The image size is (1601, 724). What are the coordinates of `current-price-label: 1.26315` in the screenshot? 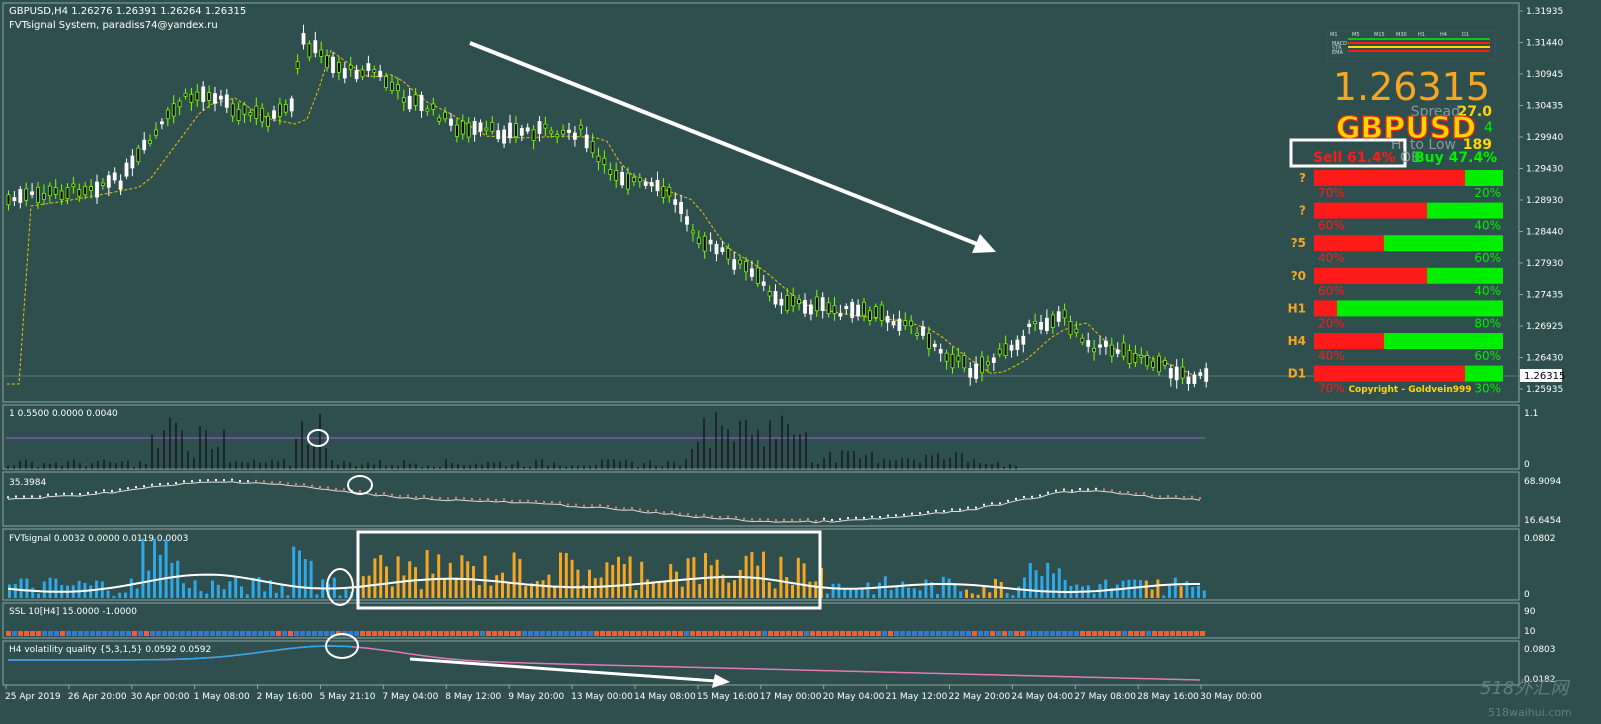 It's located at (1544, 376).